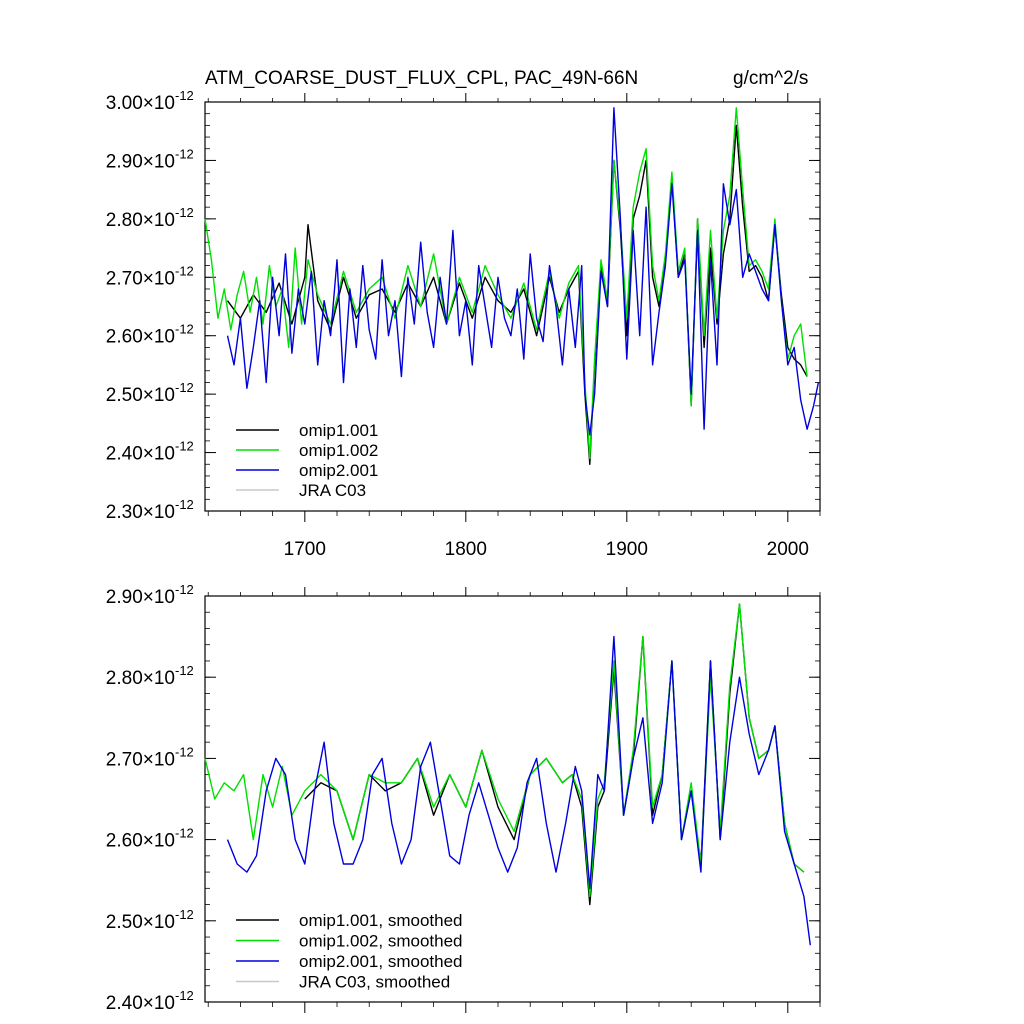 The image size is (1024, 1024). What do you see at coordinates (627, 549) in the screenshot?
I see `x-tick-label: 1900` at bounding box center [627, 549].